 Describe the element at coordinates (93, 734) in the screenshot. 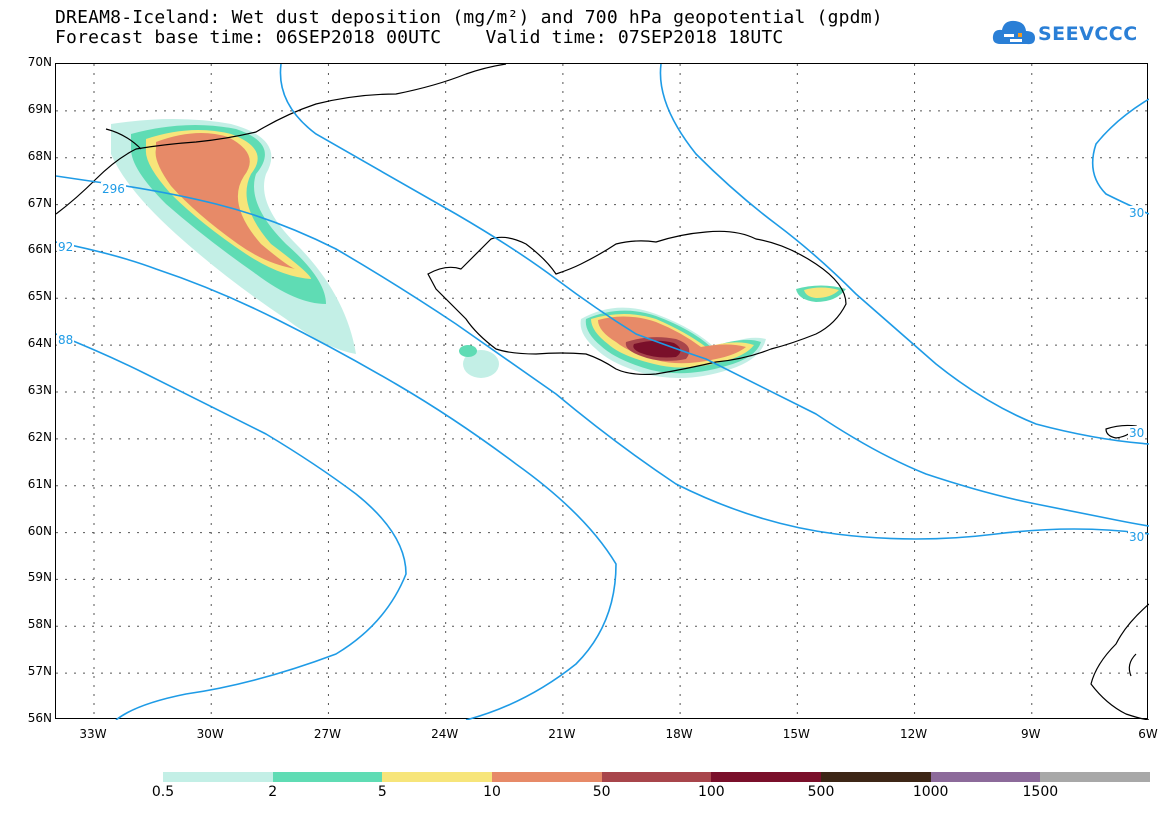

I see `lon-tick-label: 33W` at that location.